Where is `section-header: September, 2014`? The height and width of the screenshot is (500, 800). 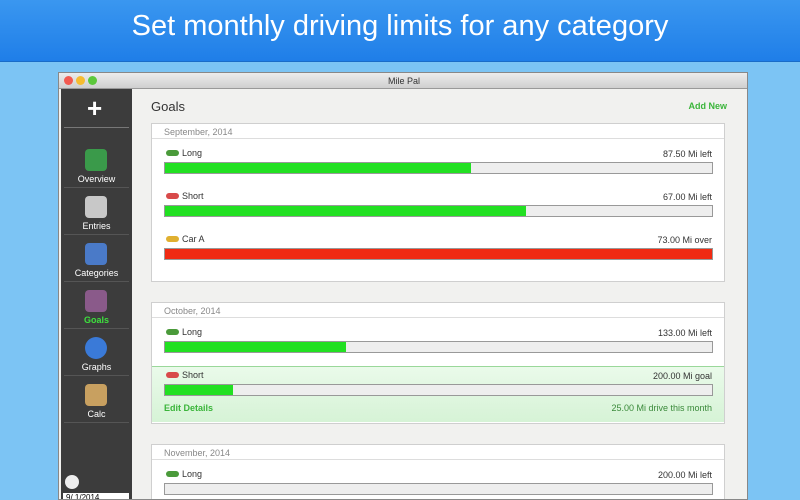
section-header: September, 2014 is located at coordinates (198, 132).